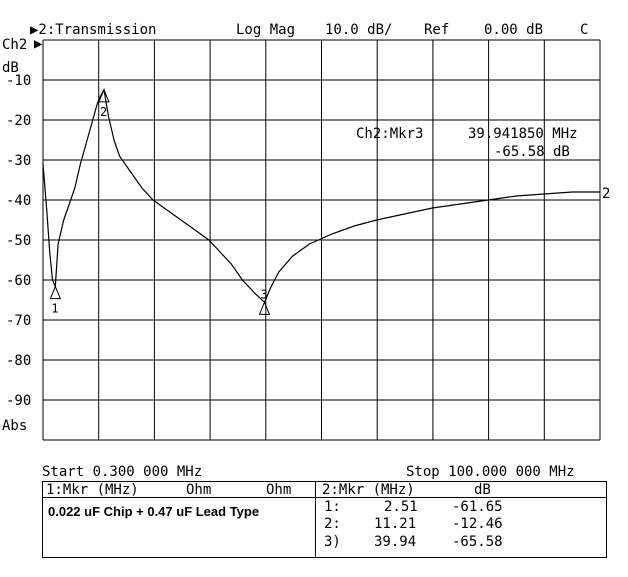  Describe the element at coordinates (395, 542) in the screenshot. I see `marker-row-freq: 39.94` at that location.